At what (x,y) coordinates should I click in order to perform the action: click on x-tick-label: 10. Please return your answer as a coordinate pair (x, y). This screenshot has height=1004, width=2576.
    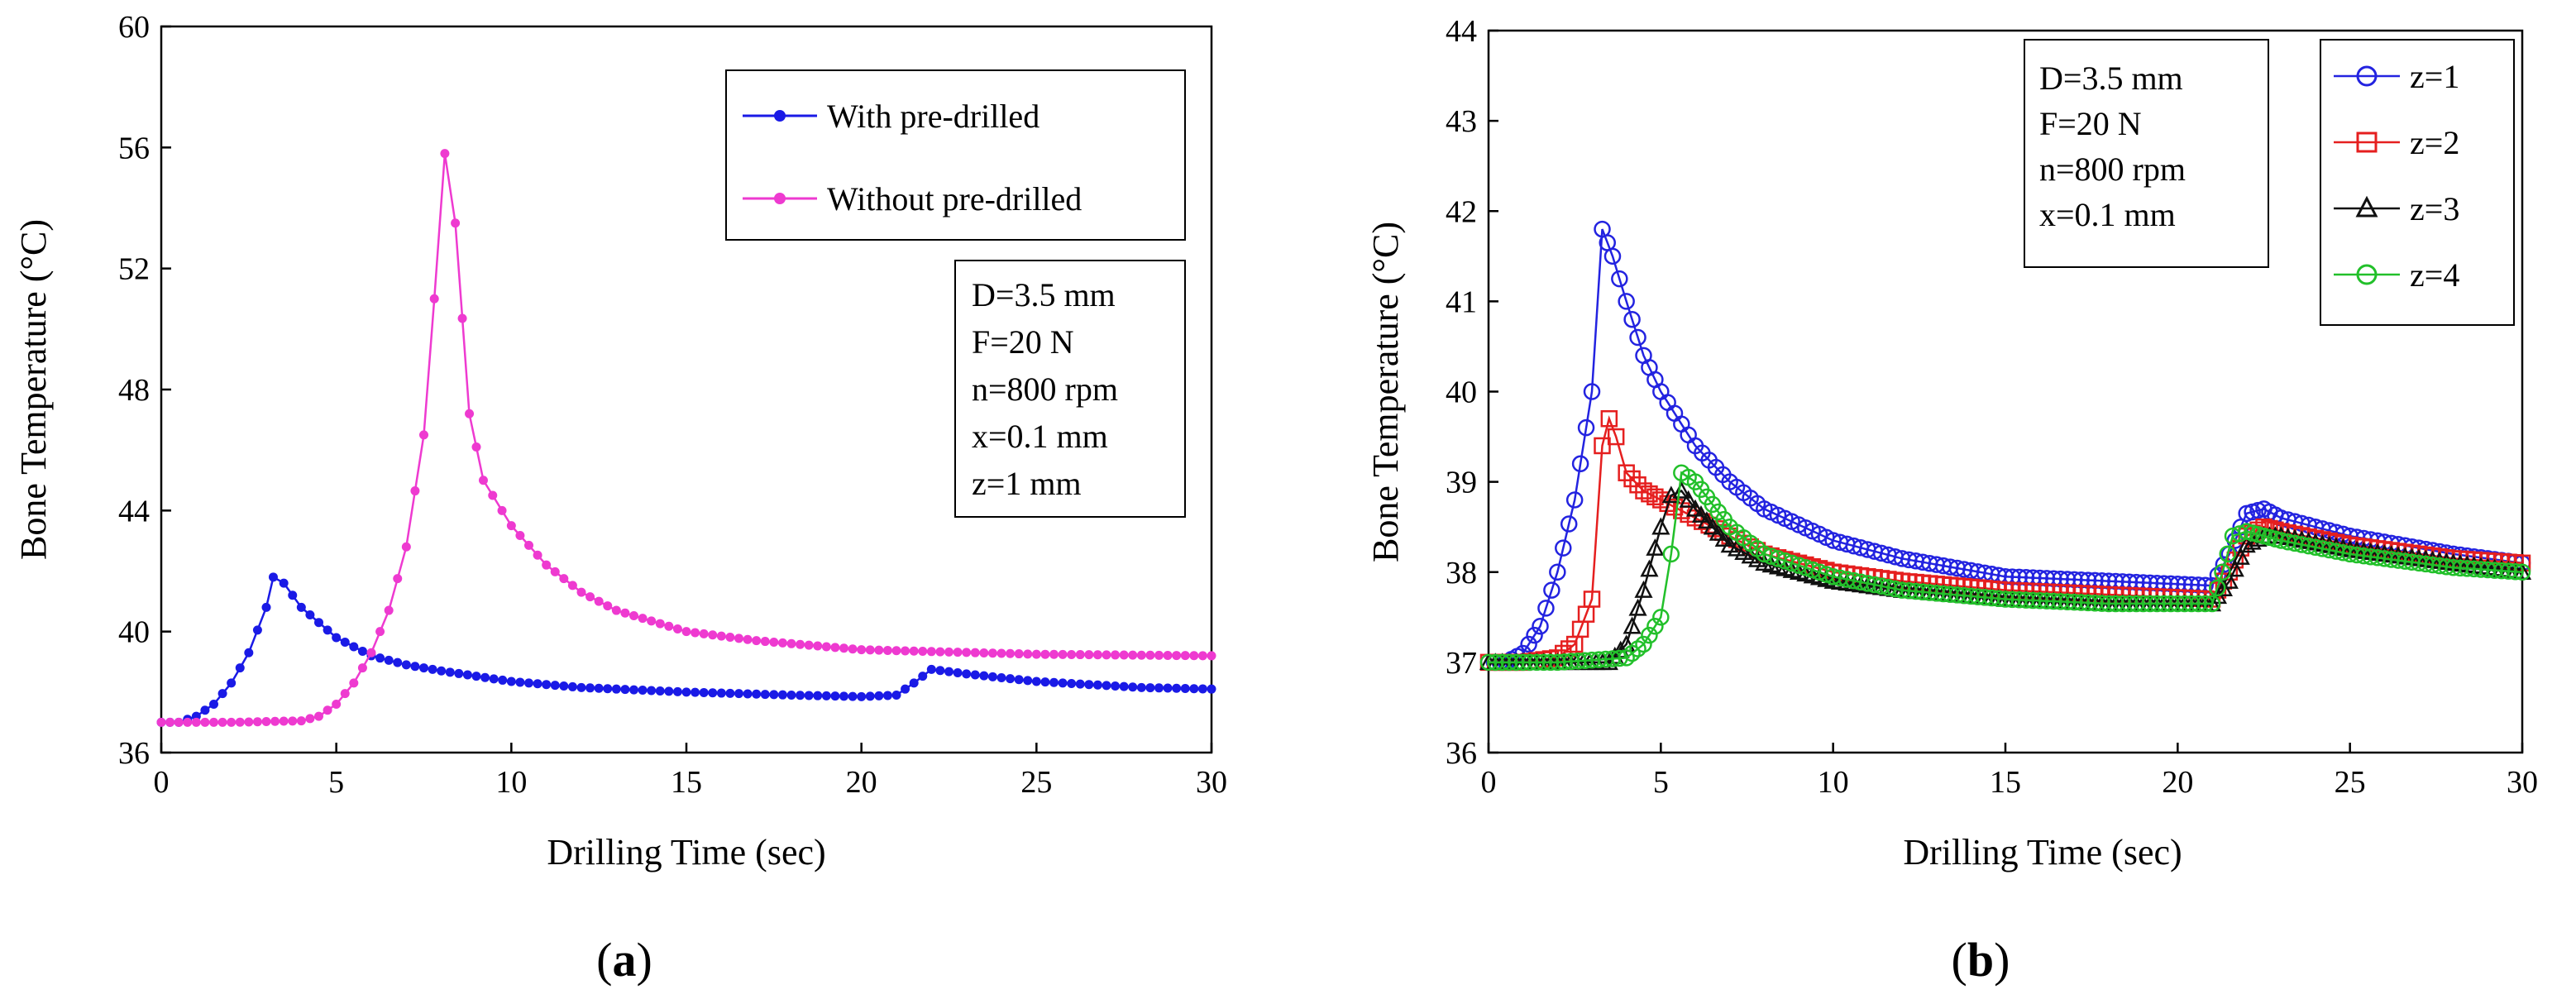
    Looking at the image, I should click on (511, 782).